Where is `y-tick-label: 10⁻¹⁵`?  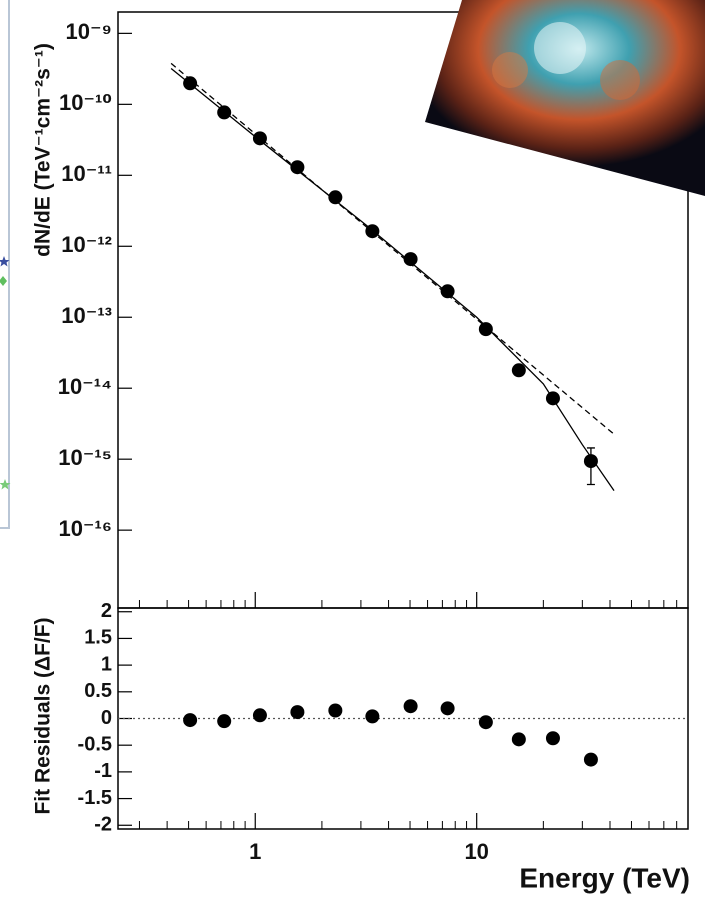
y-tick-label: 10⁻¹⁵ is located at coordinates (85, 457).